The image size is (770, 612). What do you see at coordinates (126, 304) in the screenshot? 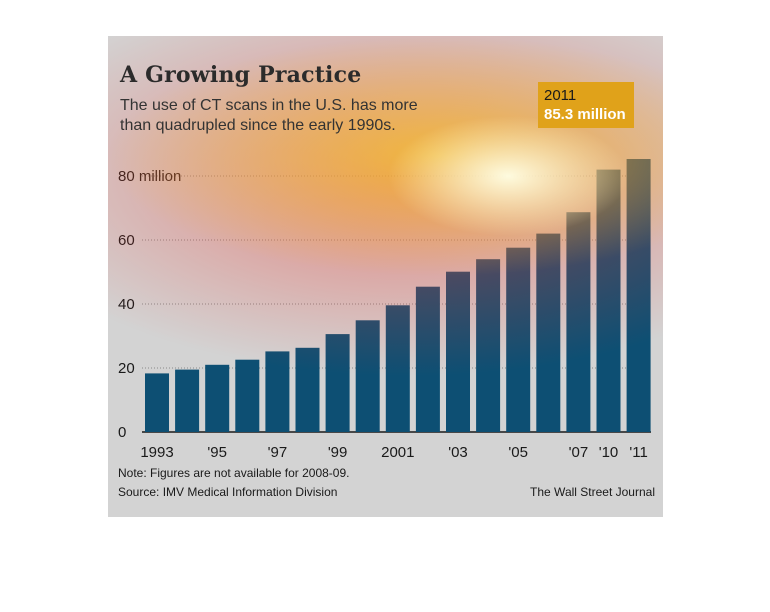
I see `y-tick-label: 40` at bounding box center [126, 304].